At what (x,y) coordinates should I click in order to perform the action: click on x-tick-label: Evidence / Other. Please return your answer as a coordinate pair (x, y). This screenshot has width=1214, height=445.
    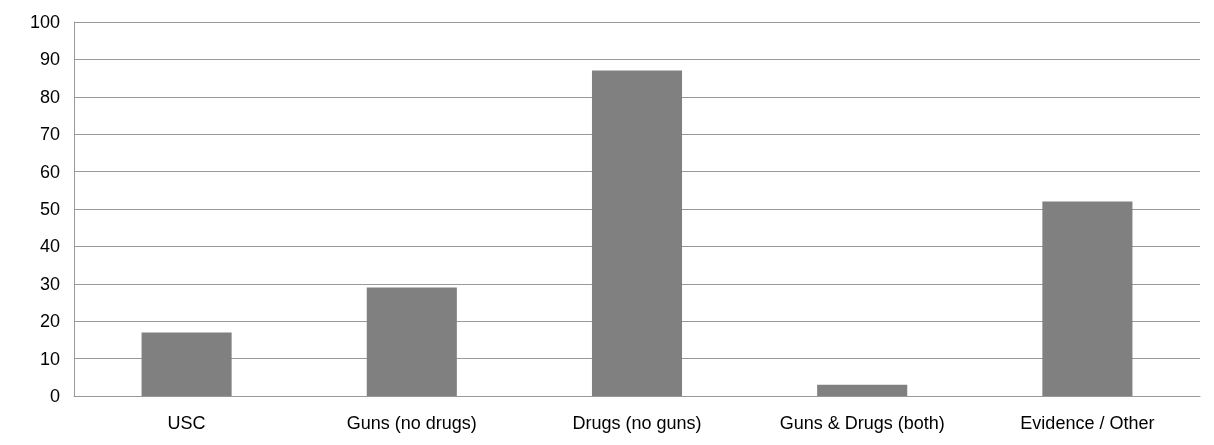
    Looking at the image, I should click on (1087, 423).